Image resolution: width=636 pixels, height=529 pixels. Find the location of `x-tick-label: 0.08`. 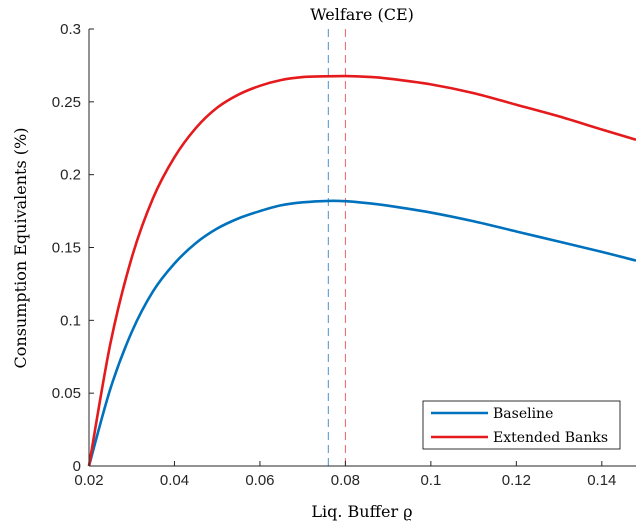

x-tick-label: 0.08 is located at coordinates (345, 480).